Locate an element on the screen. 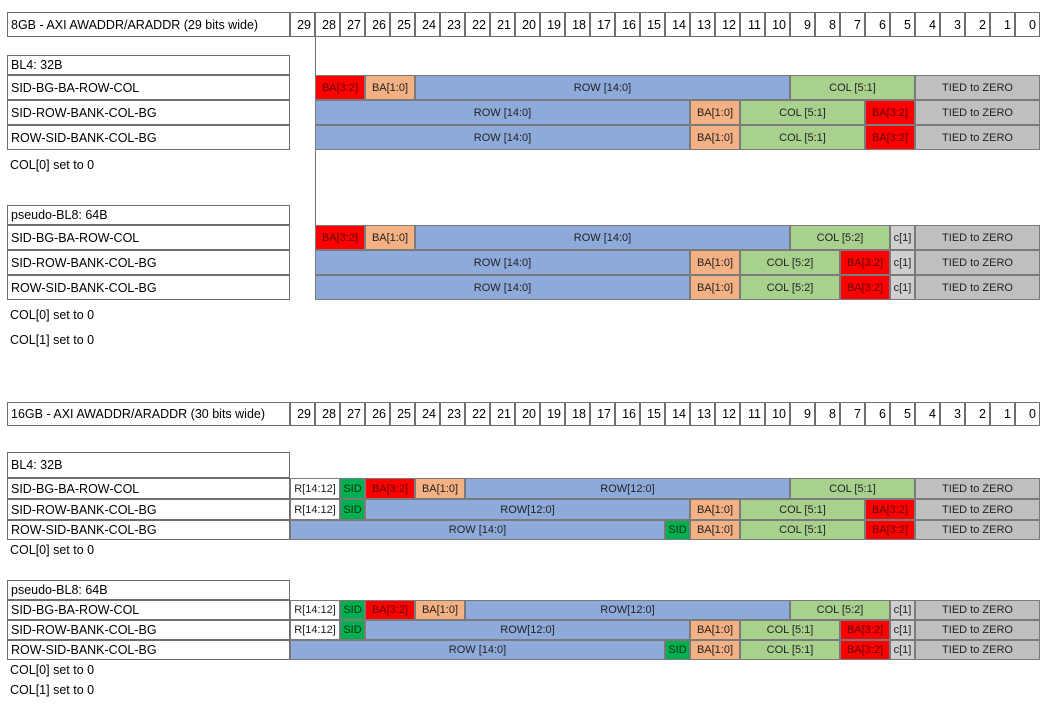 The image size is (1047, 704). group-title: BL4: 32B is located at coordinates (148, 65).